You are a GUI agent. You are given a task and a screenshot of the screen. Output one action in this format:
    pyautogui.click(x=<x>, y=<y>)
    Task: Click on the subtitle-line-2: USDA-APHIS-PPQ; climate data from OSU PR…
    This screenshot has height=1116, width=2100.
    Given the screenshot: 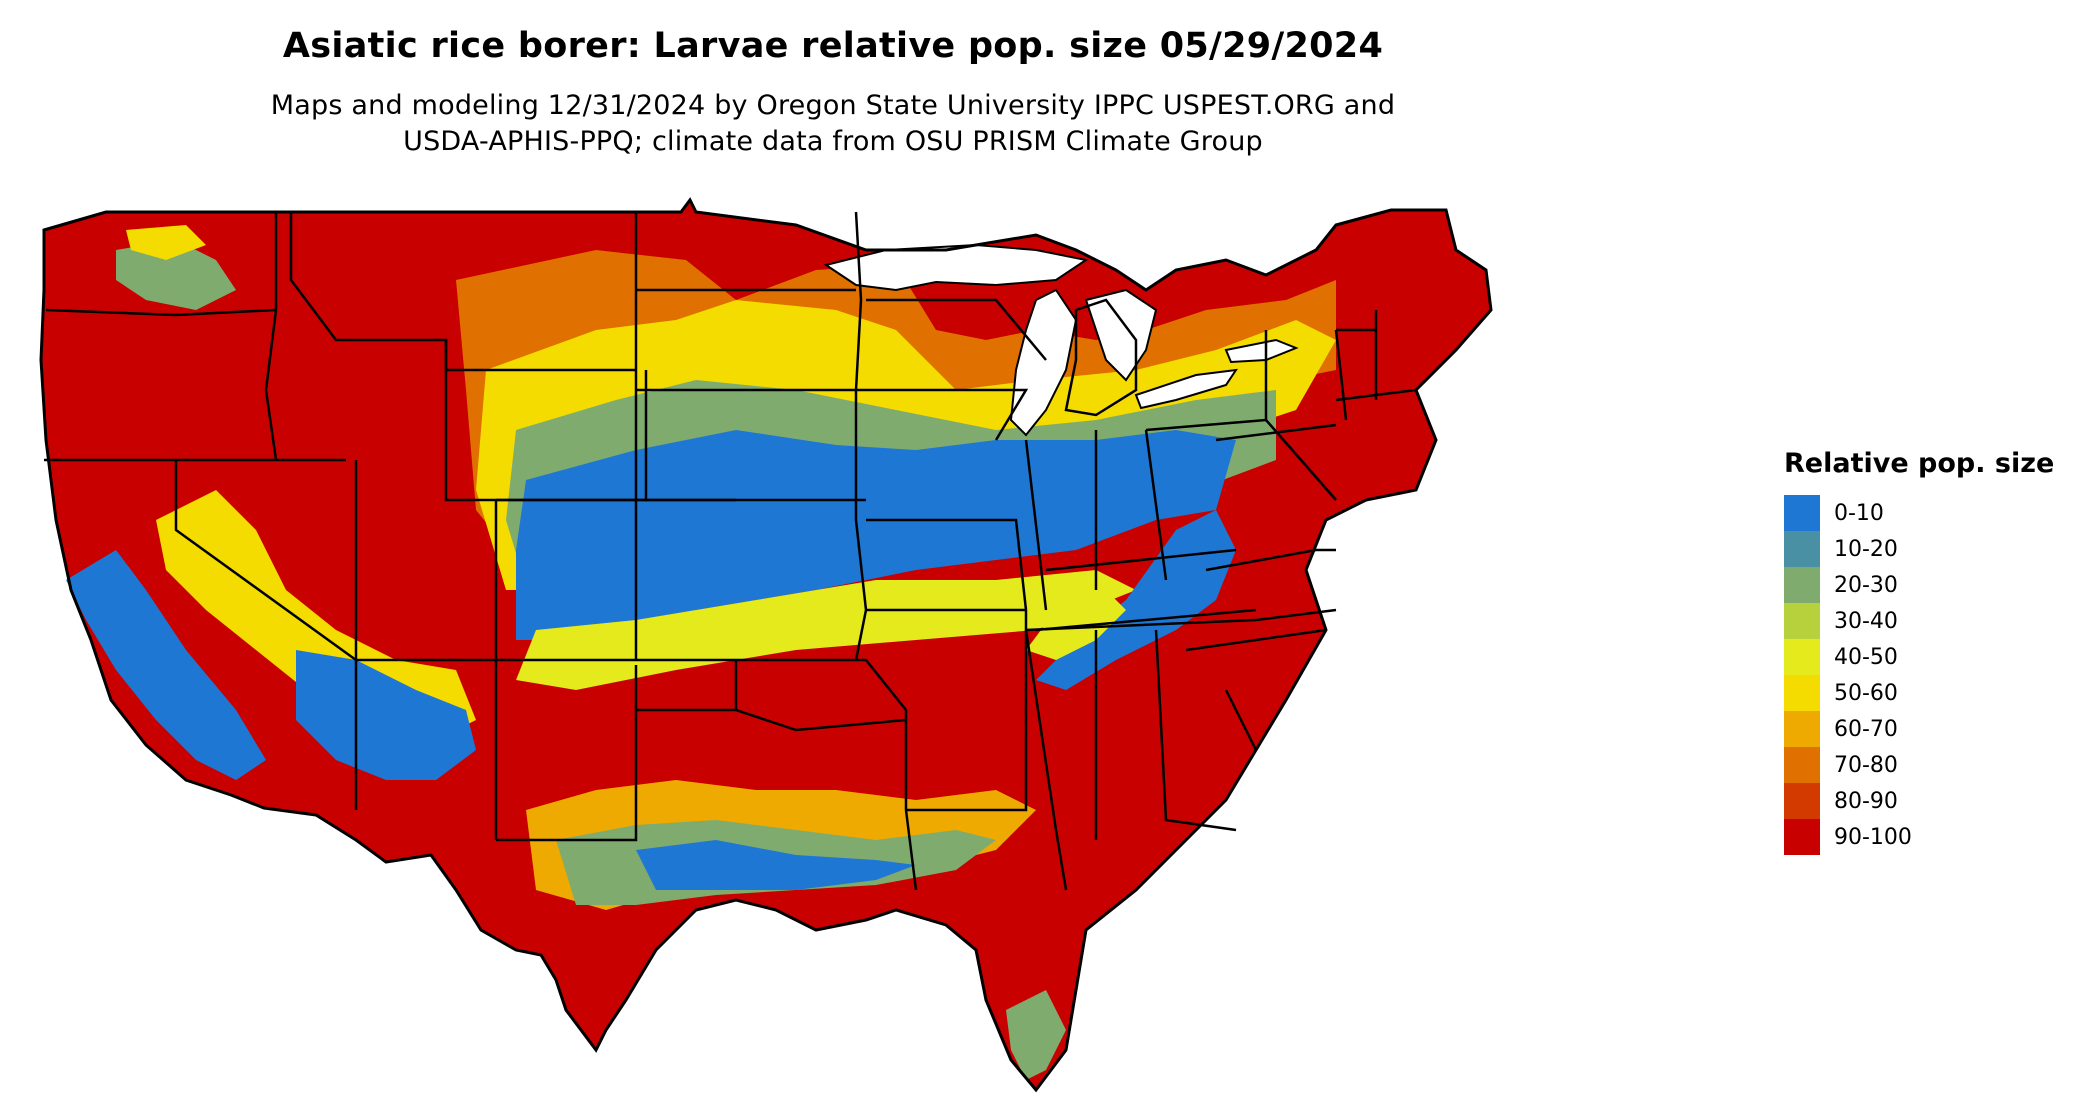 What is the action you would take?
    pyautogui.click(x=833, y=141)
    